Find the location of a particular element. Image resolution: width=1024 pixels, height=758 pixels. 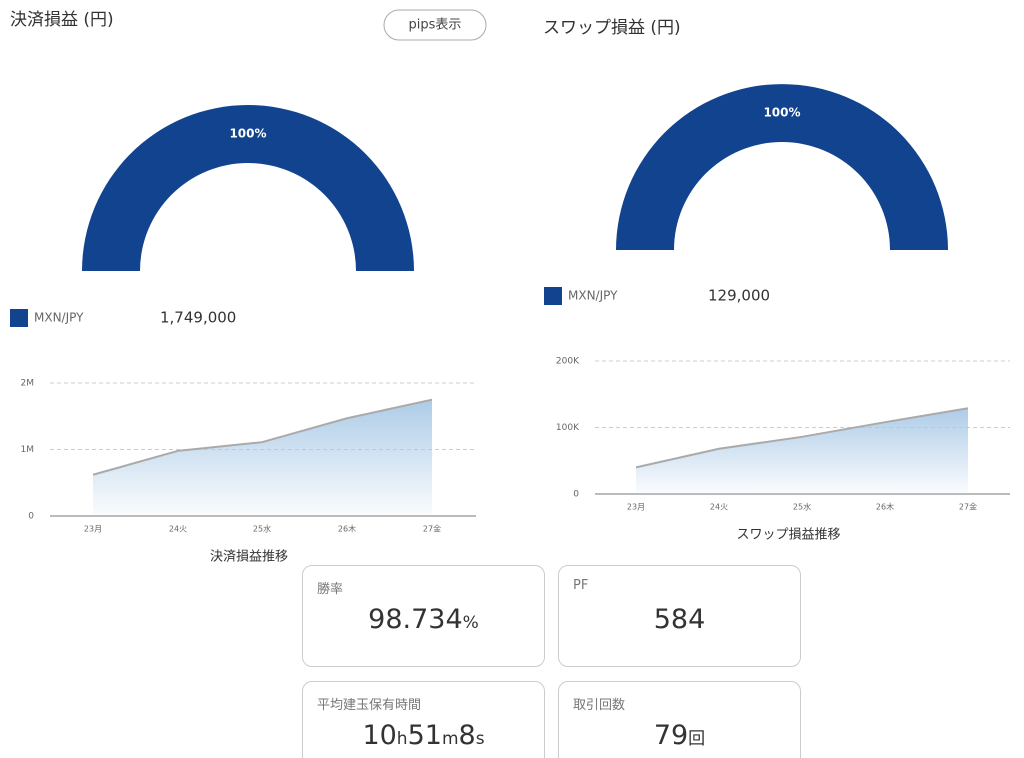

stat-label: 勝率 is located at coordinates (330, 589).